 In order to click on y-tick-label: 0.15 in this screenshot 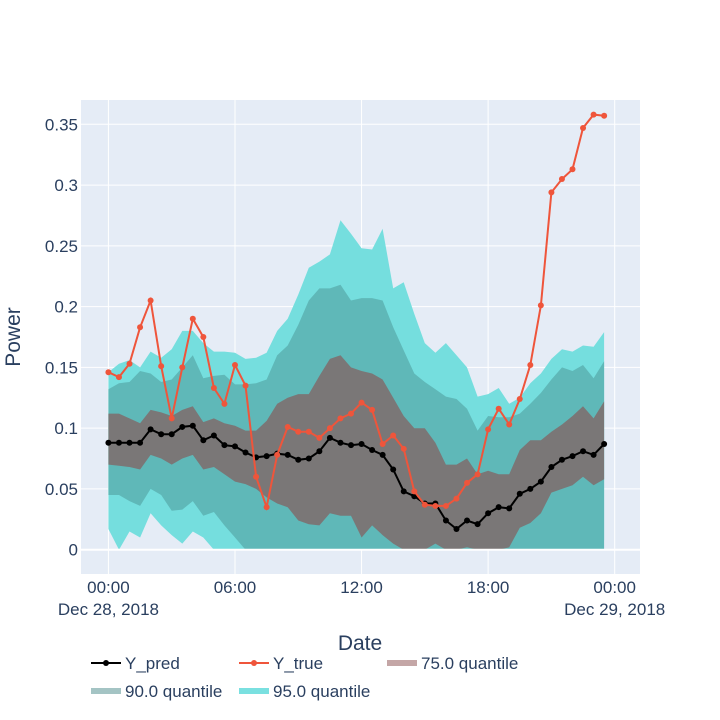, I will do `click(61, 367)`.